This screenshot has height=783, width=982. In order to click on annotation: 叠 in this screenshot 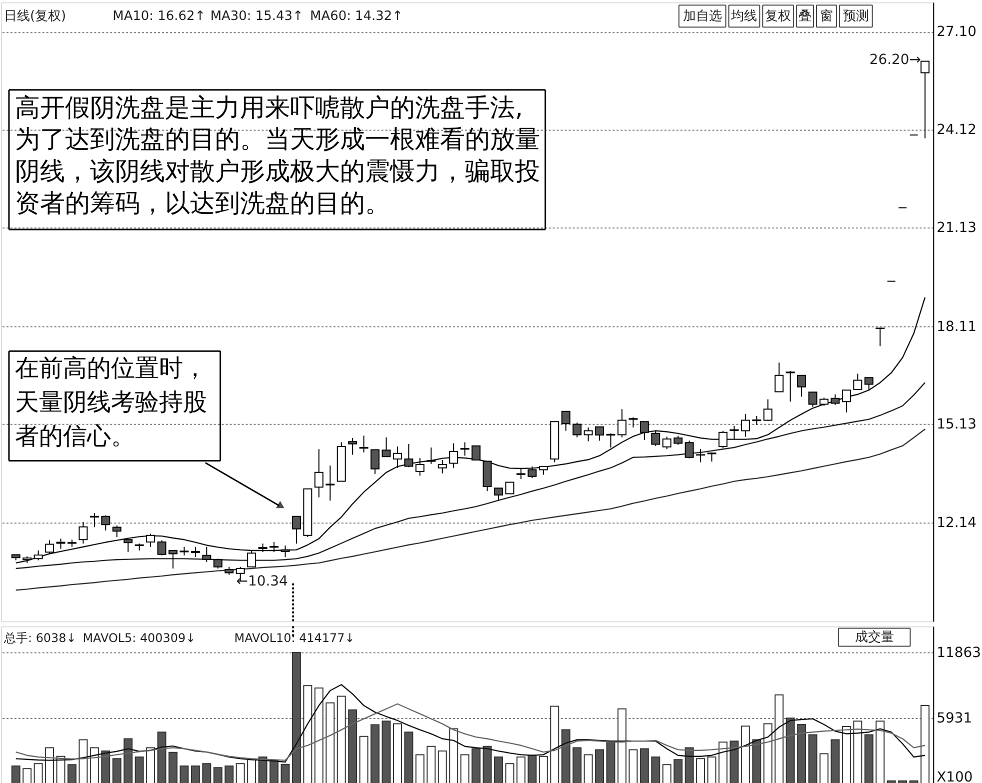, I will do `click(805, 16)`.